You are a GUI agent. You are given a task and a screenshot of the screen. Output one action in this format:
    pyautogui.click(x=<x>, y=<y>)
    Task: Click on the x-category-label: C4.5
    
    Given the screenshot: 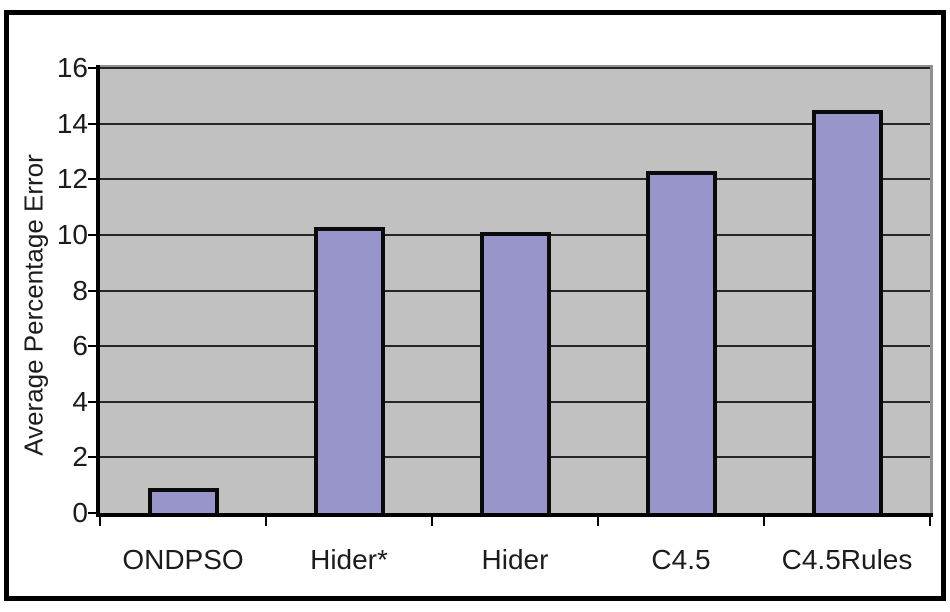 What is the action you would take?
    pyautogui.click(x=681, y=559)
    